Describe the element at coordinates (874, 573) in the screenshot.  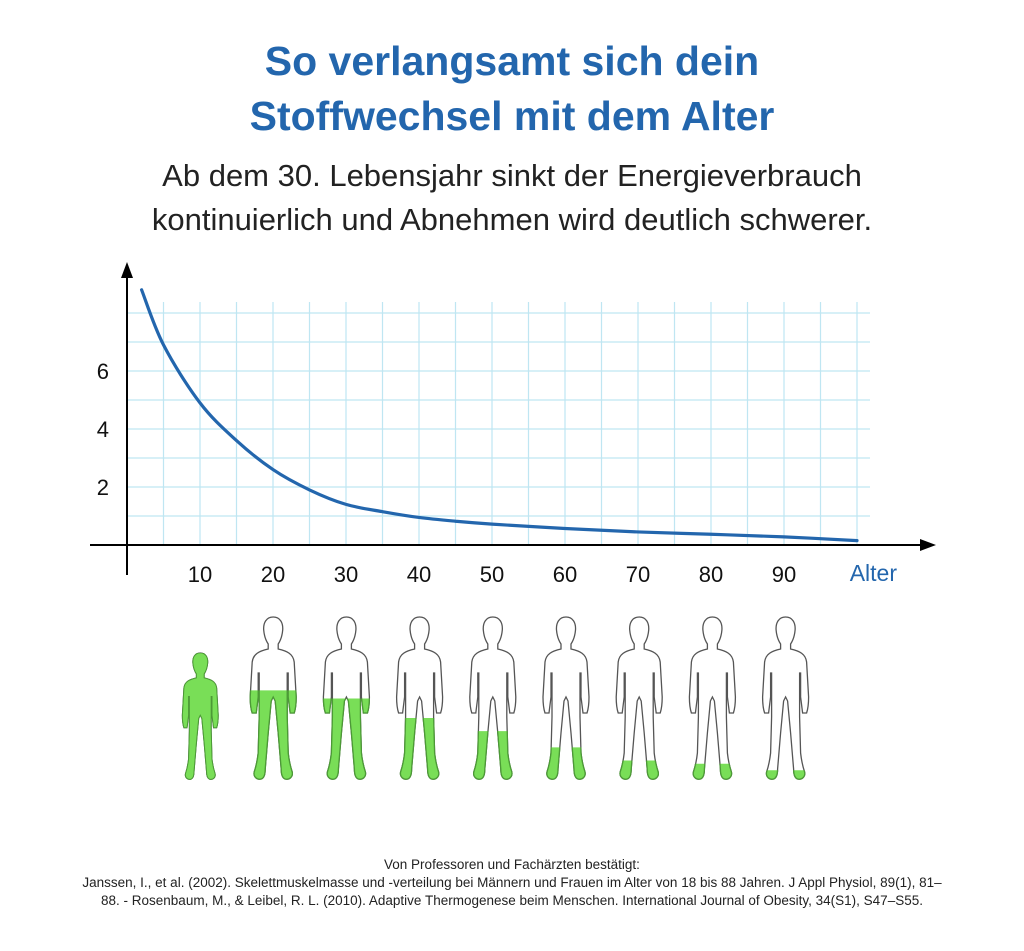
I see `x-axis-label: Alter` at that location.